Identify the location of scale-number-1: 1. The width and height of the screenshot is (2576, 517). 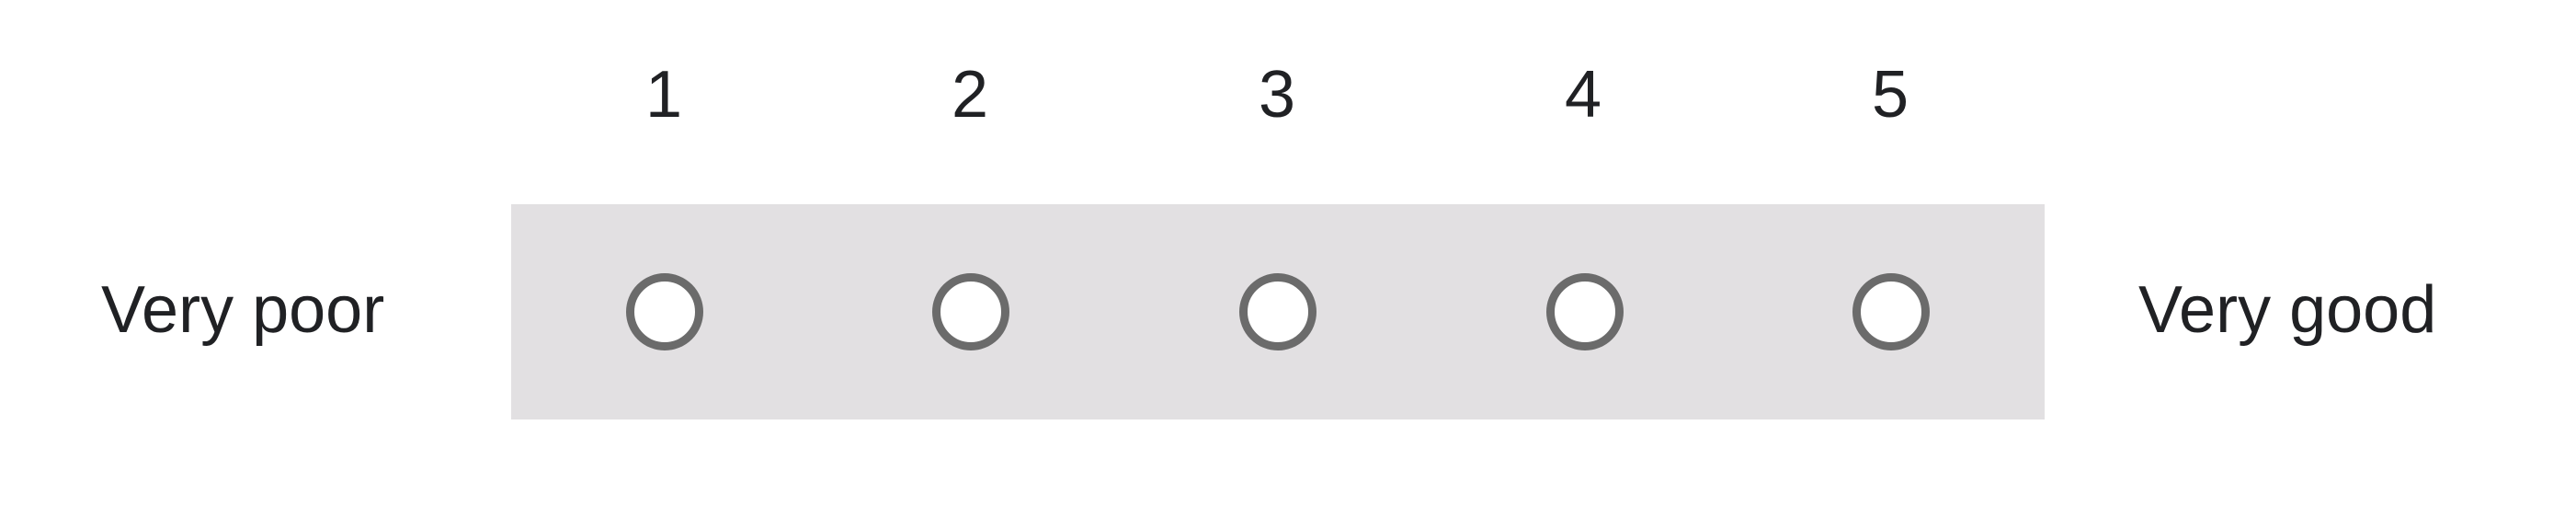
(663, 95).